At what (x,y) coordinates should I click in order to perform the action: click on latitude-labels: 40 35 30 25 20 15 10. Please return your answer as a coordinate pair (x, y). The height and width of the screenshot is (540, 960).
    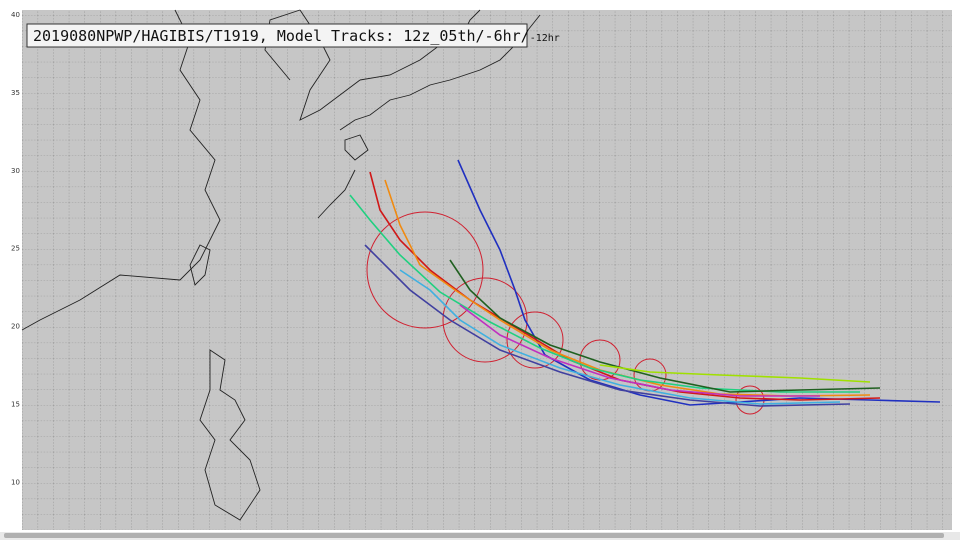
    Looking at the image, I should click on (15, 248).